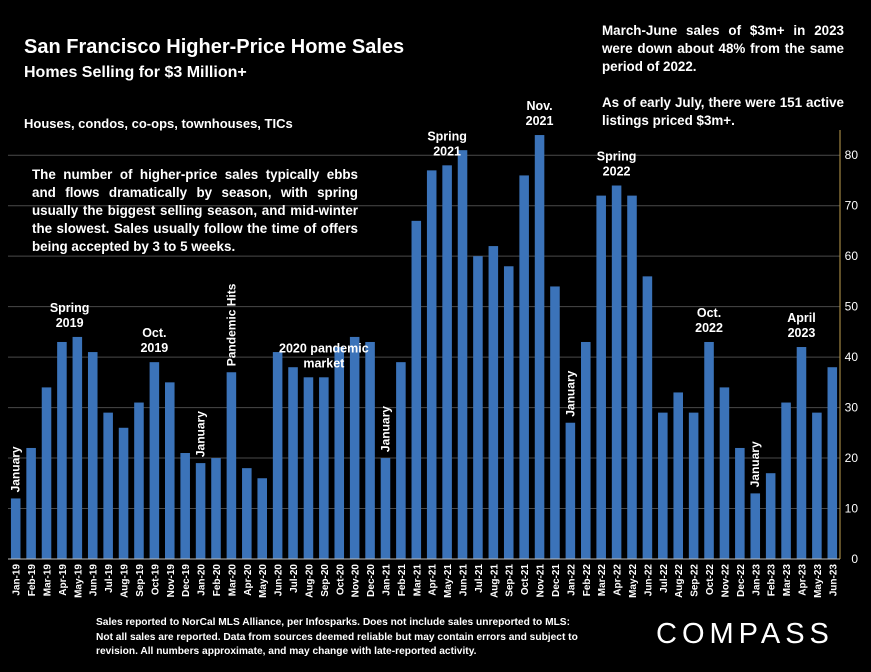 Image resolution: width=871 pixels, height=672 pixels. What do you see at coordinates (802, 580) in the screenshot?
I see `x-tick-label: Apr-23` at bounding box center [802, 580].